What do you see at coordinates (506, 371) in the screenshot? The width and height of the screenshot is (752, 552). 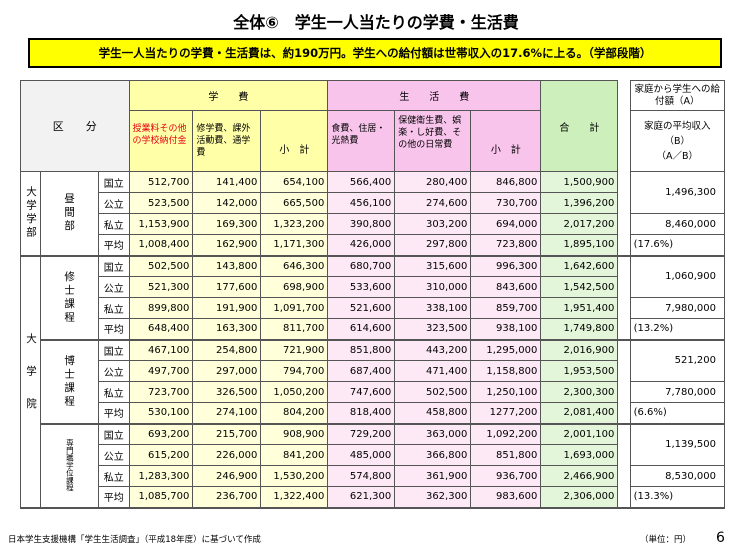 I see `value-cell: 1,158,800` at bounding box center [506, 371].